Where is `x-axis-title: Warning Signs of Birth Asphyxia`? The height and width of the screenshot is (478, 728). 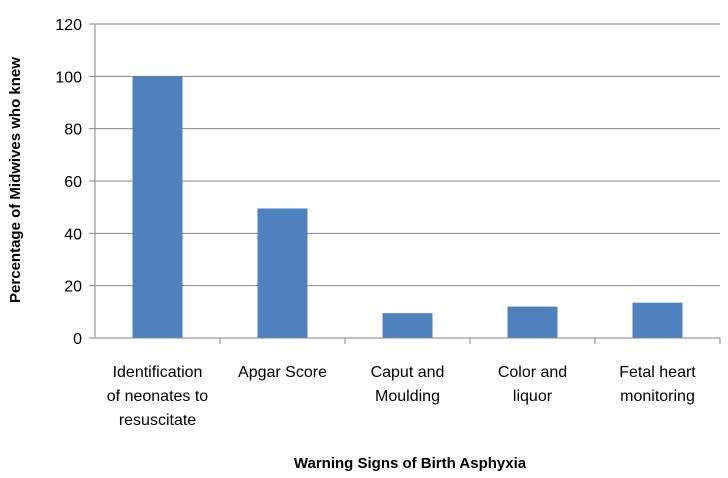 x-axis-title: Warning Signs of Birth Asphyxia is located at coordinates (410, 463).